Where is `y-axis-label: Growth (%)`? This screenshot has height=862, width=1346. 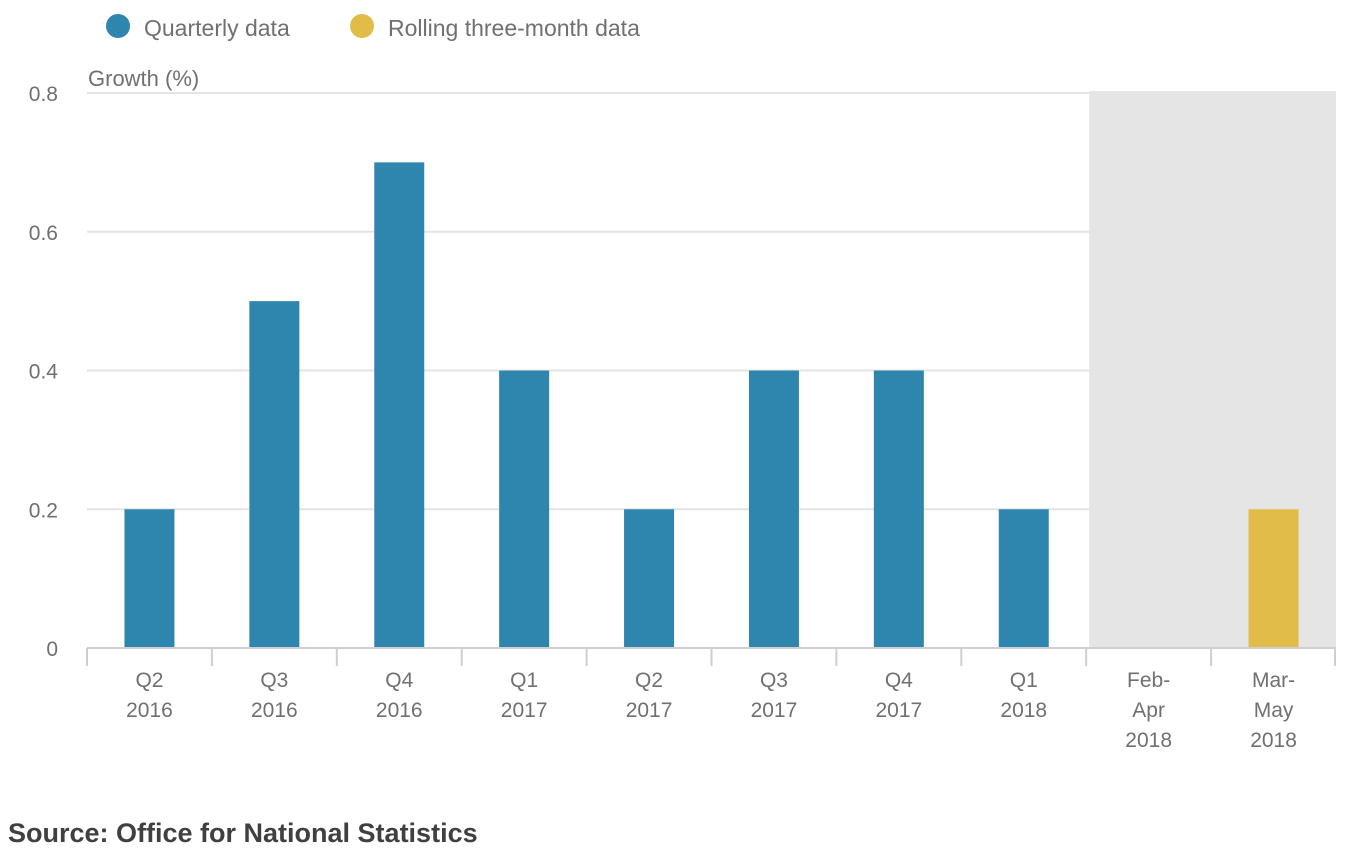
y-axis-label: Growth (%) is located at coordinates (143, 78).